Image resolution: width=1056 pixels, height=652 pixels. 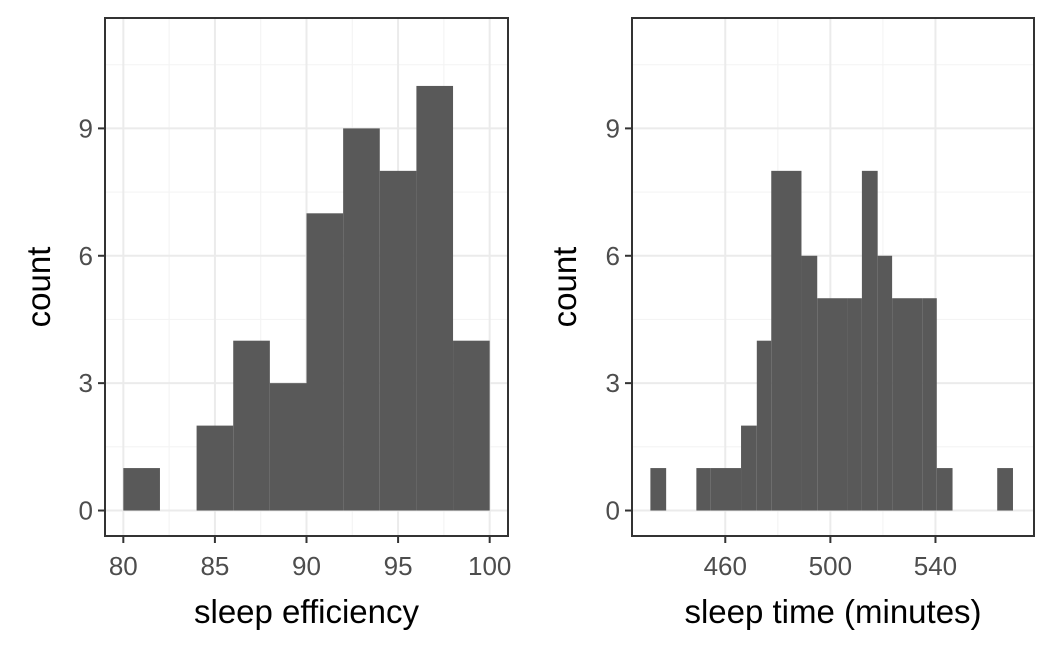 What do you see at coordinates (307, 611) in the screenshot?
I see `x-axis-title: sleep efficiency` at bounding box center [307, 611].